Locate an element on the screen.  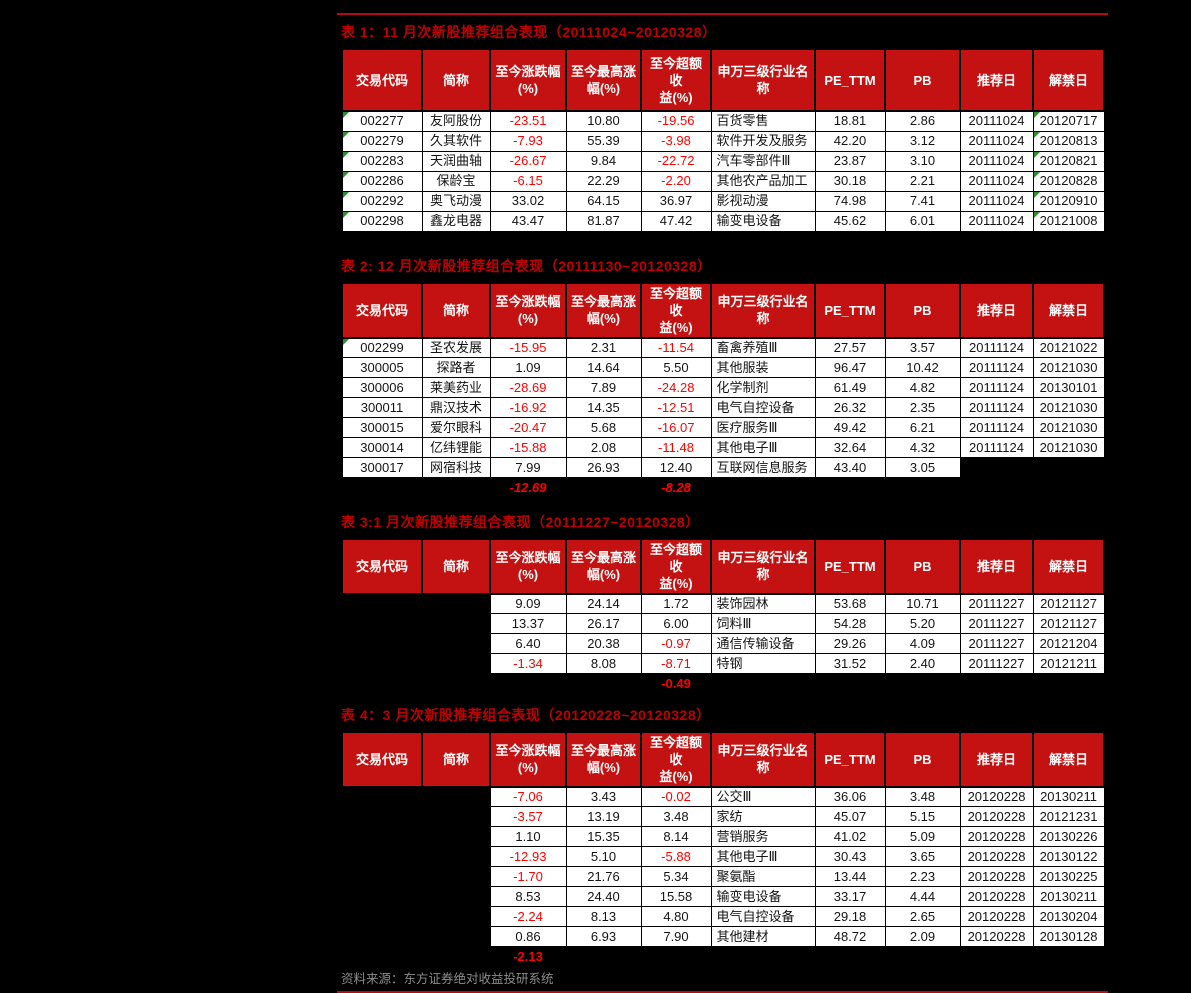
cell-industry: 家纺 is located at coordinates (763, 816).